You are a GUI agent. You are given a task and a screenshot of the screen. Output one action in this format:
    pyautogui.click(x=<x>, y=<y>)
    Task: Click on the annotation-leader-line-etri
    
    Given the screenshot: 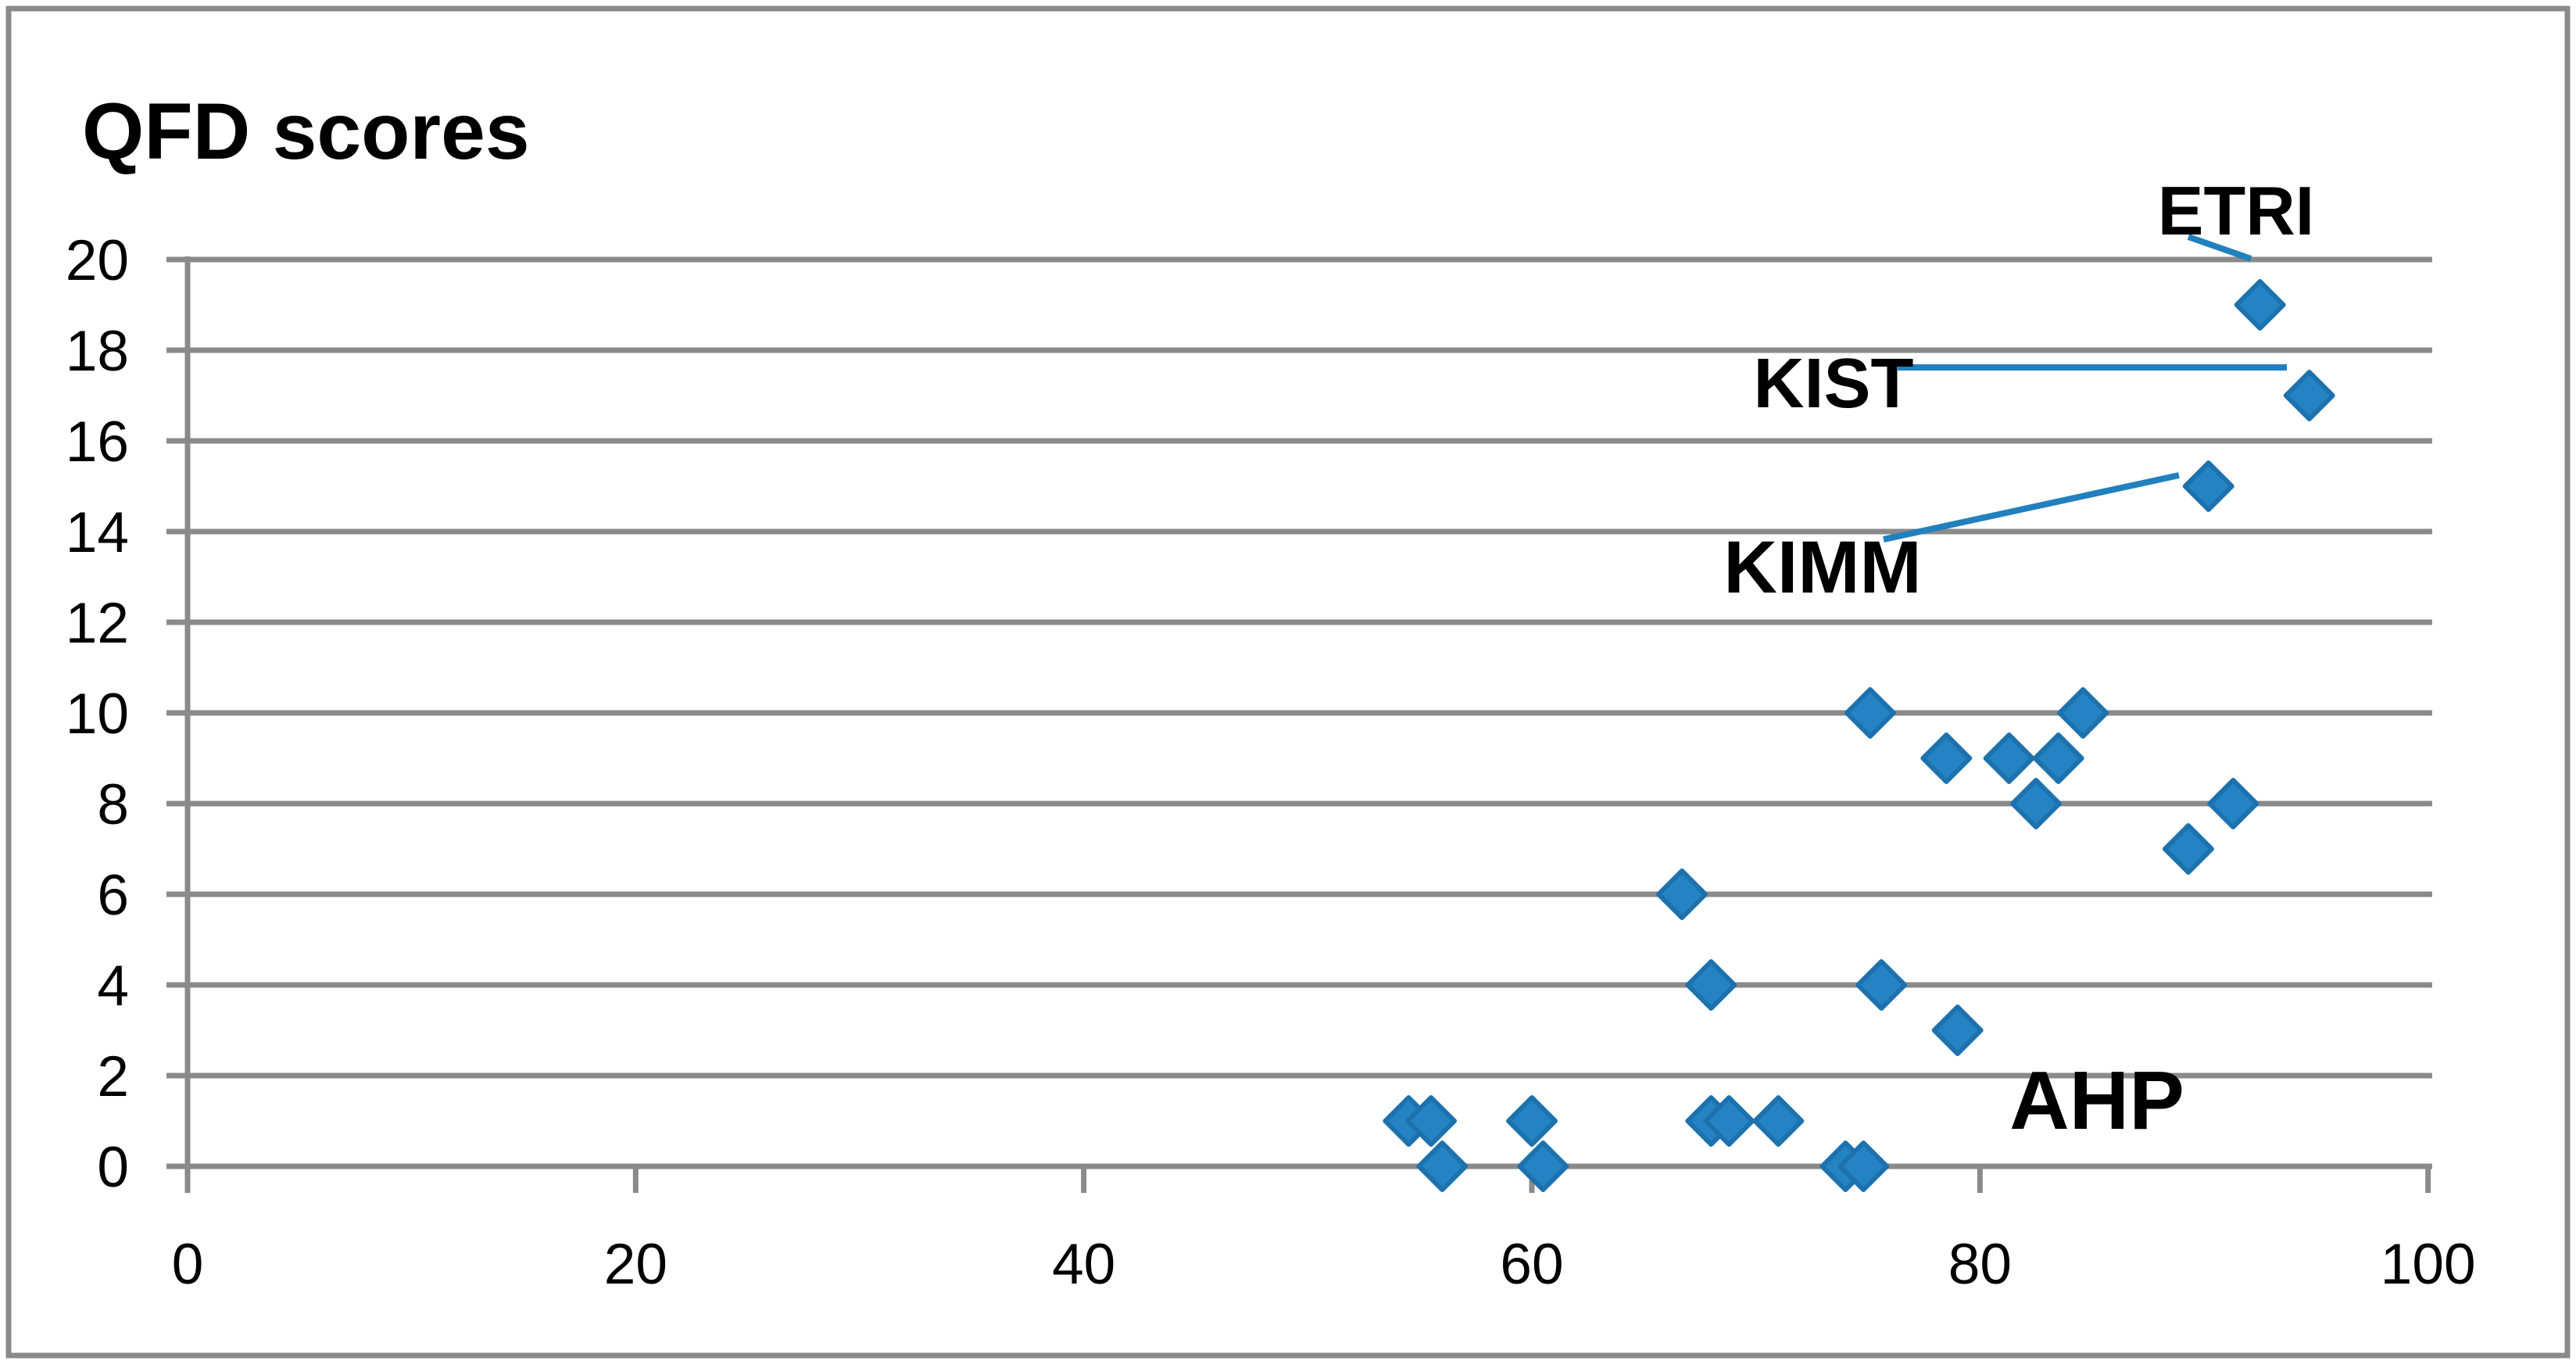 What is the action you would take?
    pyautogui.click(x=2219, y=248)
    